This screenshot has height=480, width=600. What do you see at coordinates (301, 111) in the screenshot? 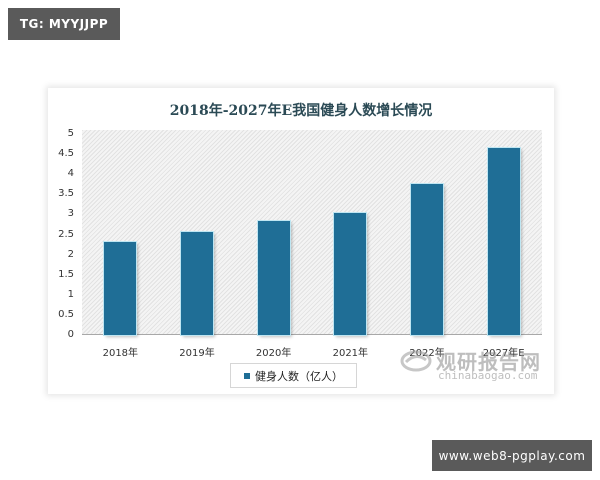
I see `chart-title: 2018年-2027年E我国健身人数增长情况` at bounding box center [301, 111].